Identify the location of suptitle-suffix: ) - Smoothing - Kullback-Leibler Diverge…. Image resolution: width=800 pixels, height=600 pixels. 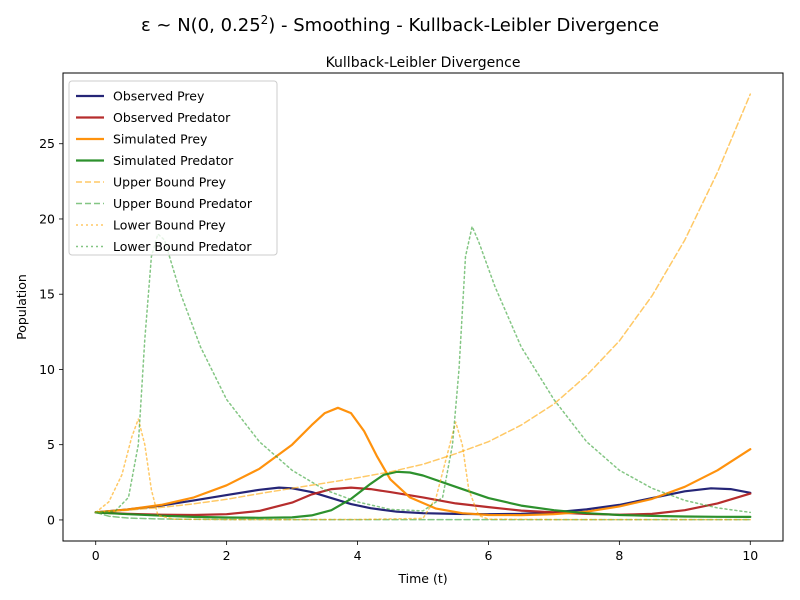
(463, 25).